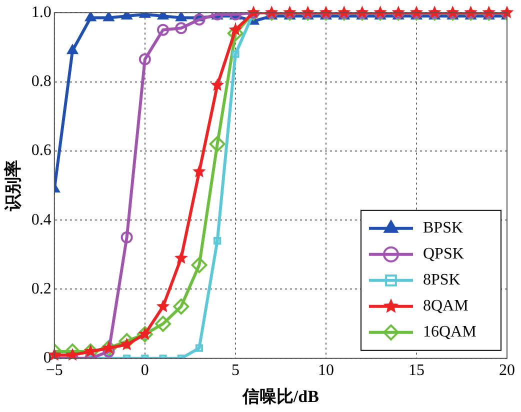 The width and height of the screenshot is (521, 412). I want to click on x-tick-label: 0, so click(144, 371).